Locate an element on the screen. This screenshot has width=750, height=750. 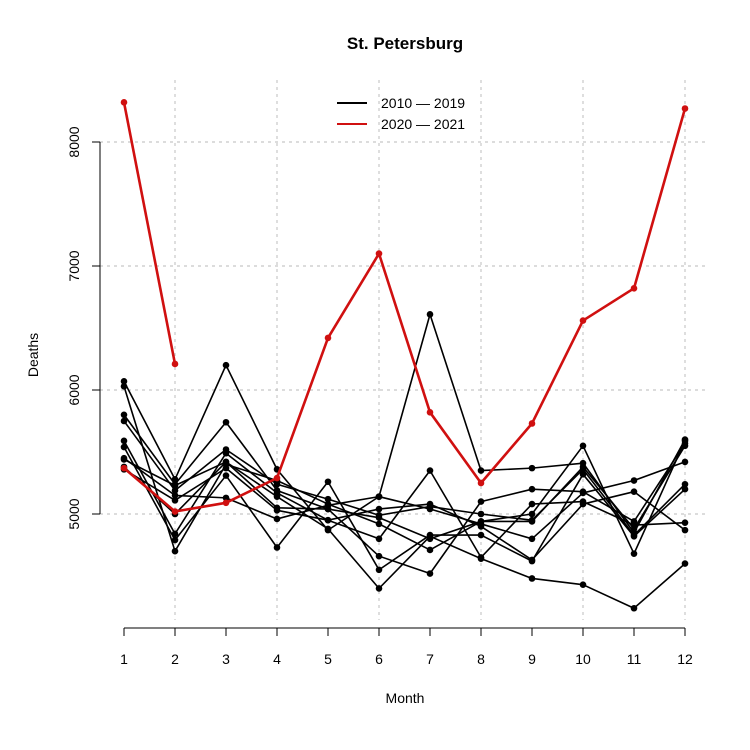
legend-label: 2010 — 2019 is located at coordinates (423, 103).